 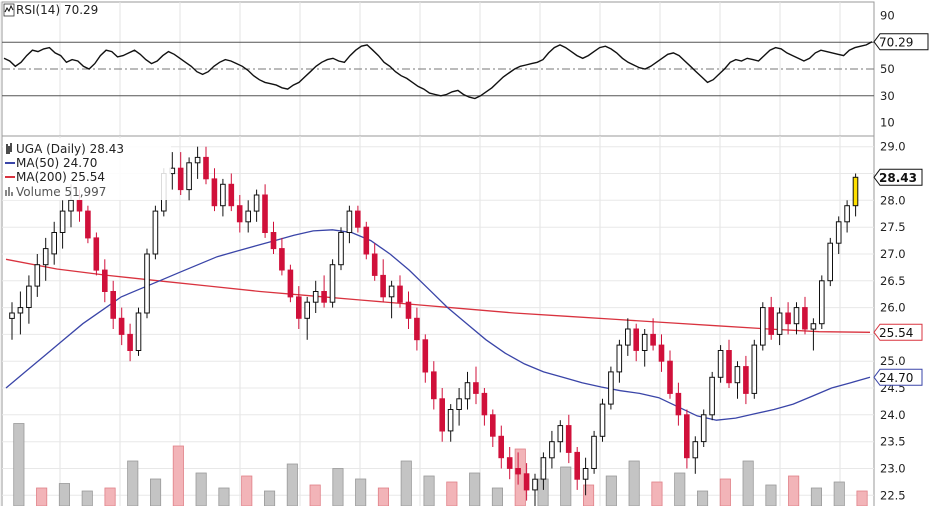 What do you see at coordinates (893, 495) in the screenshot?
I see `price-tick-label: 22.5` at bounding box center [893, 495].